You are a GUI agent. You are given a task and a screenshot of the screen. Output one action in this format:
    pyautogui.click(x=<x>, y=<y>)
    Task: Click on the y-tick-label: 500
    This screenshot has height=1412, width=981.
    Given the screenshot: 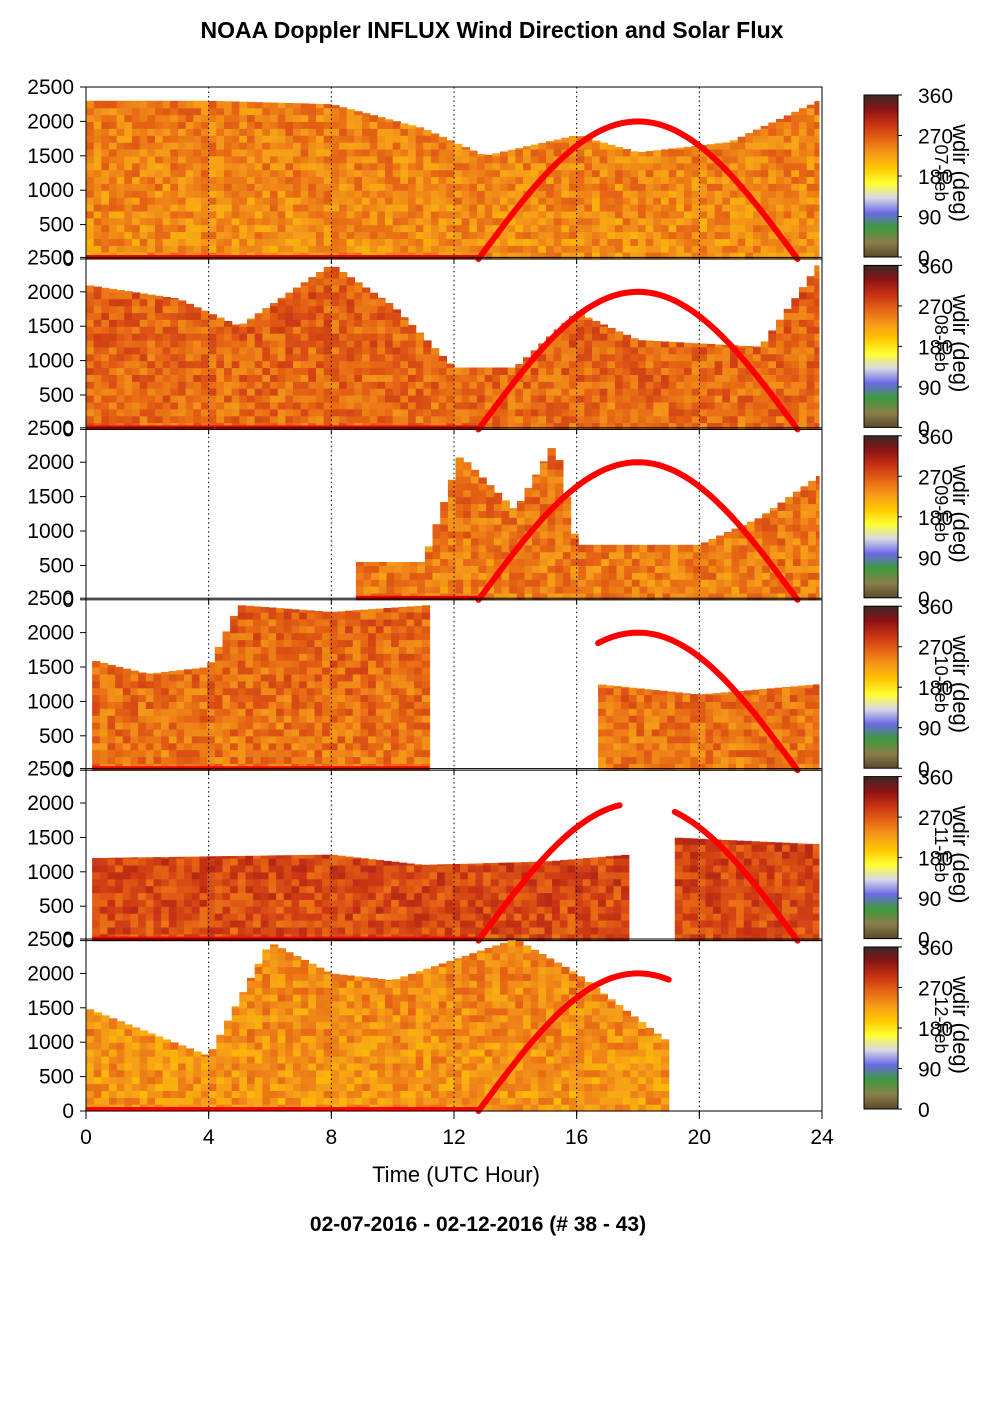 What is the action you would take?
    pyautogui.click(x=56, y=395)
    